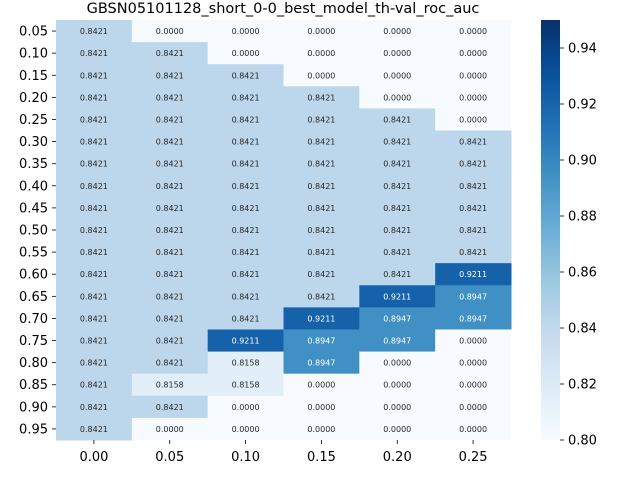 This screenshot has width=640, height=480. Describe the element at coordinates (33, 319) in the screenshot. I see `y-tick-label: 0.70` at that location.